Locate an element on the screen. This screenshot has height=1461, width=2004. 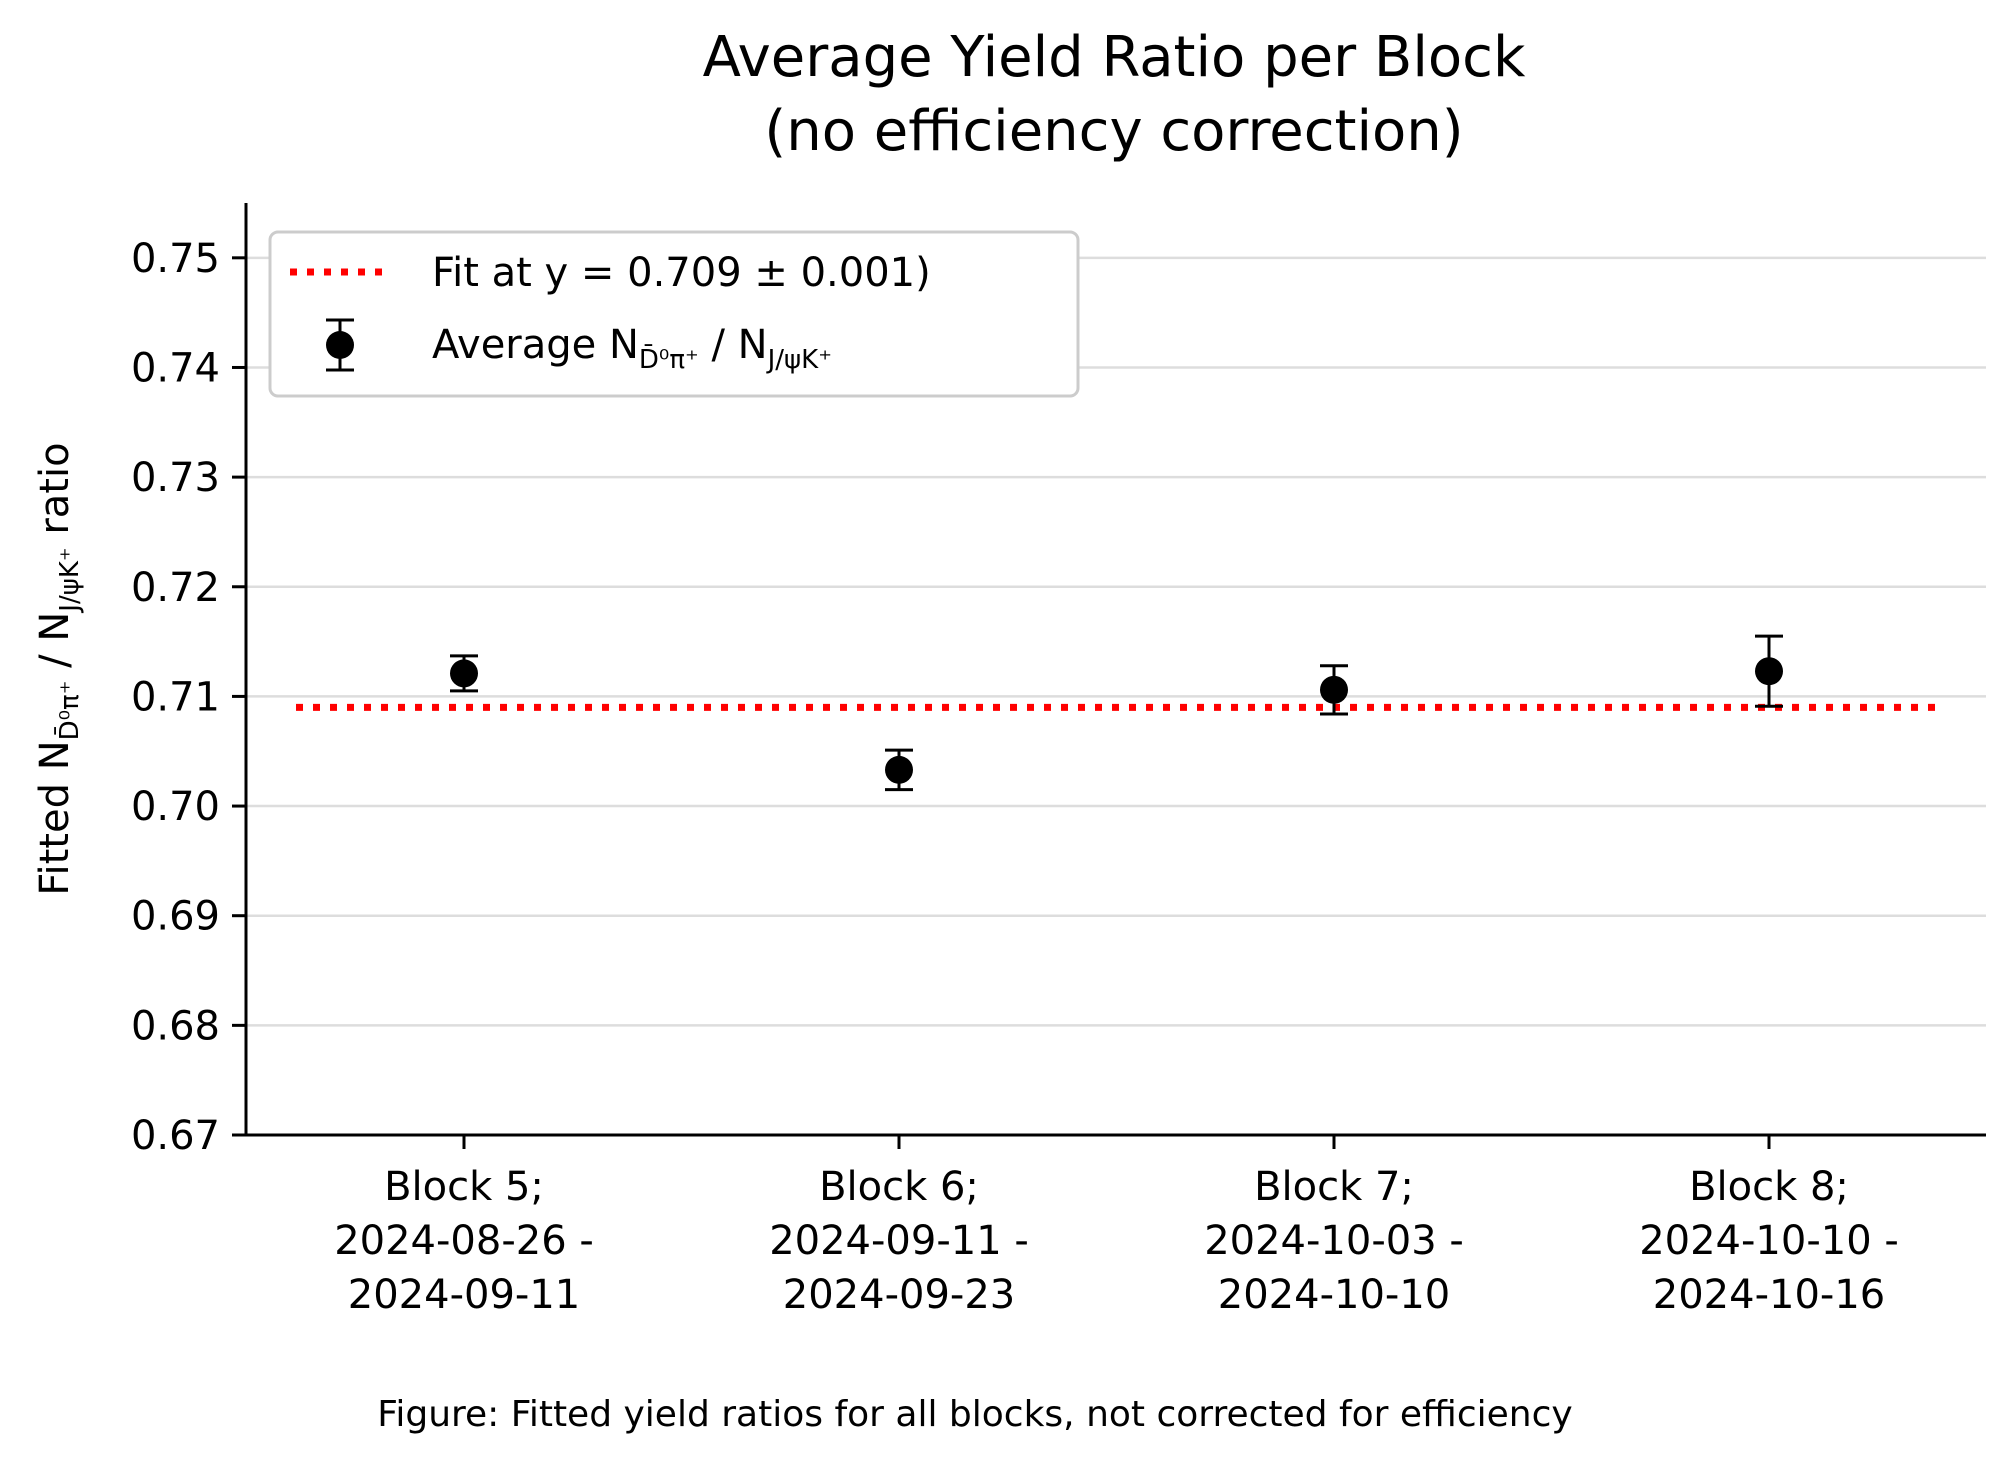
chart-title-line-1: Average Yield Ratio per Block is located at coordinates (1114, 57).